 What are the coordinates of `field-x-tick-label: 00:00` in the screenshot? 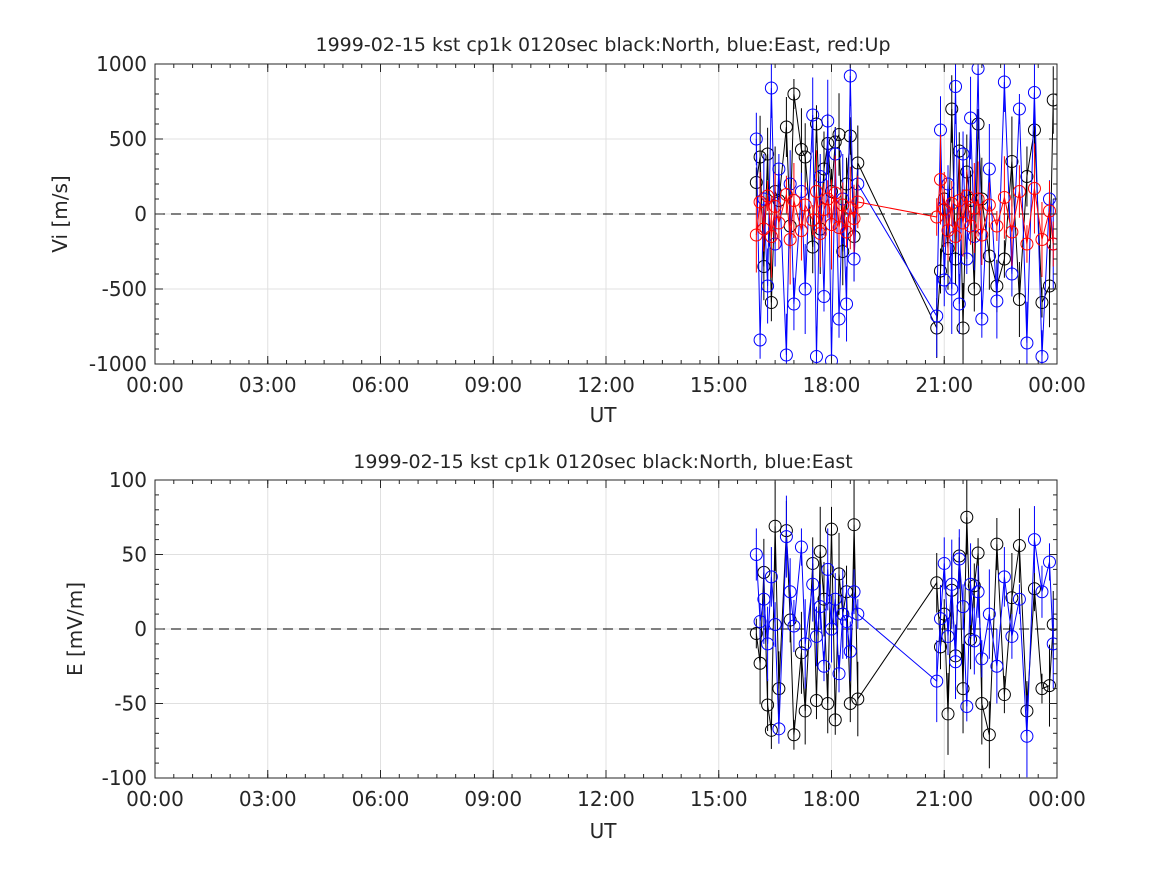 It's located at (1057, 799).